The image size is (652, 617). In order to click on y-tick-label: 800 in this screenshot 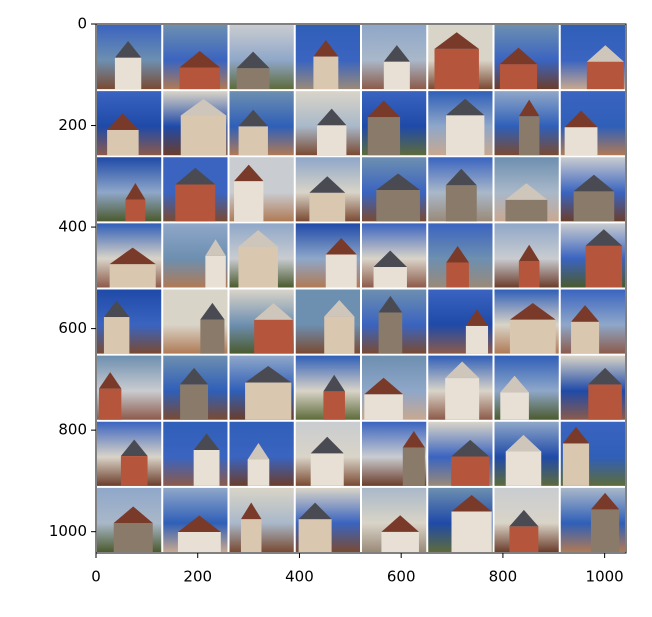, I will do `click(72, 430)`.